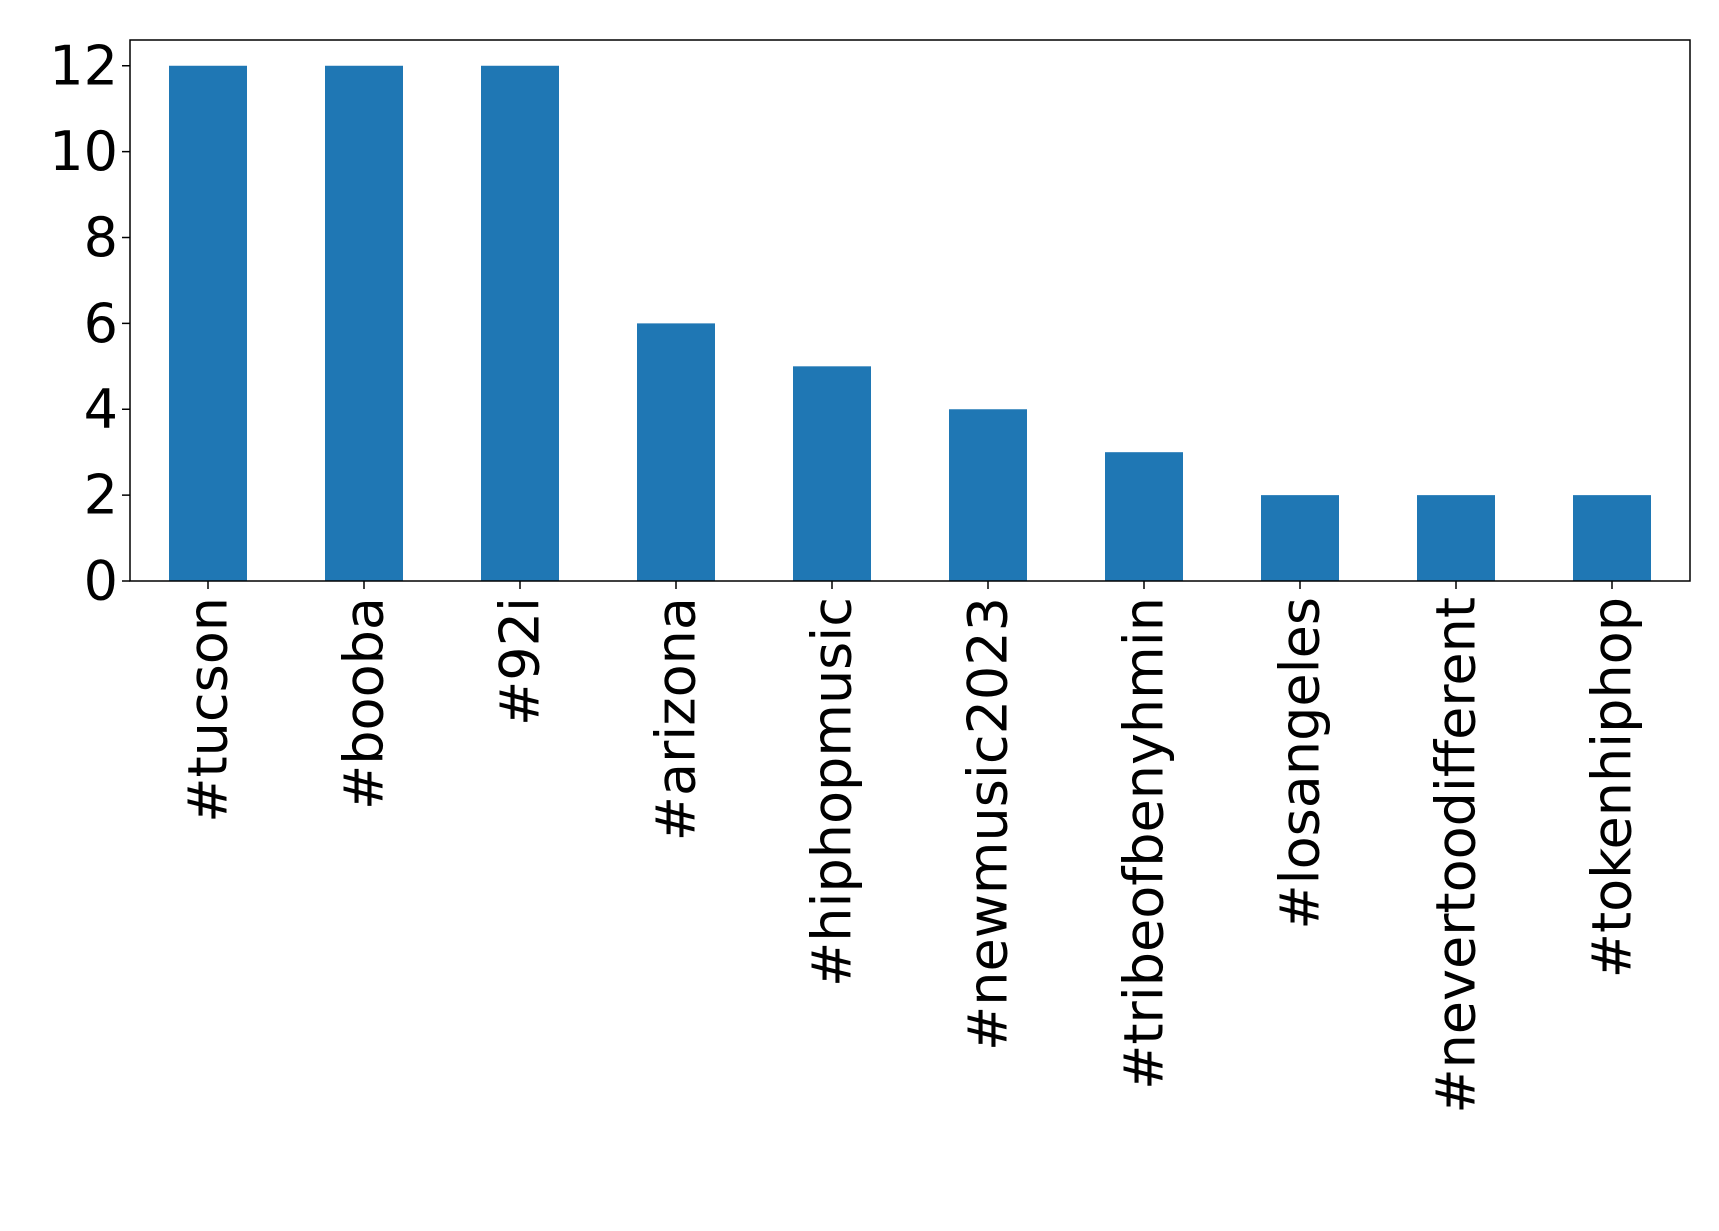 The height and width of the screenshot is (1231, 1719). I want to click on bar-tucson, so click(208, 323).